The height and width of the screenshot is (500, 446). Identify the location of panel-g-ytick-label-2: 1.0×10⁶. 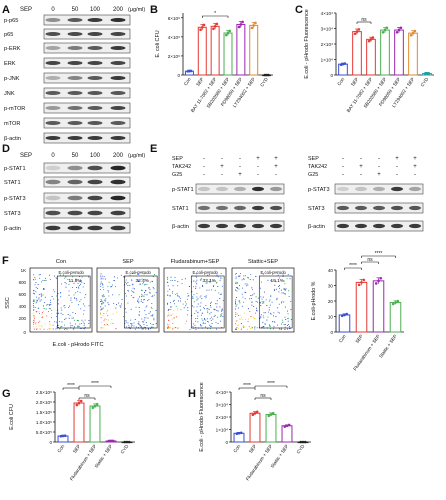
(44, 422).